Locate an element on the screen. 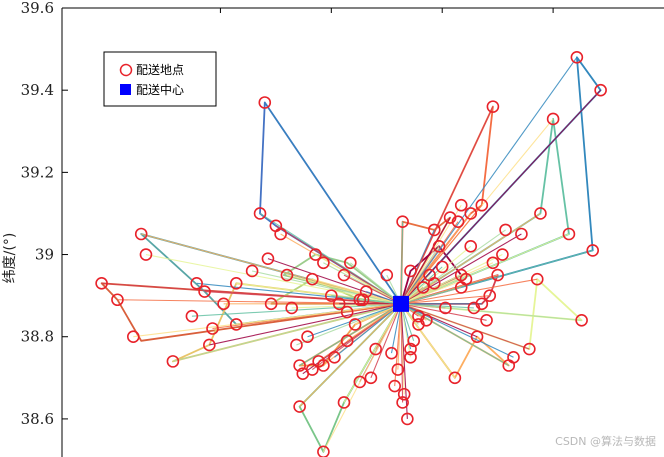 Image resolution: width=664 pixels, height=457 pixels. legend-label-delivery: 配送地点 is located at coordinates (160, 69).